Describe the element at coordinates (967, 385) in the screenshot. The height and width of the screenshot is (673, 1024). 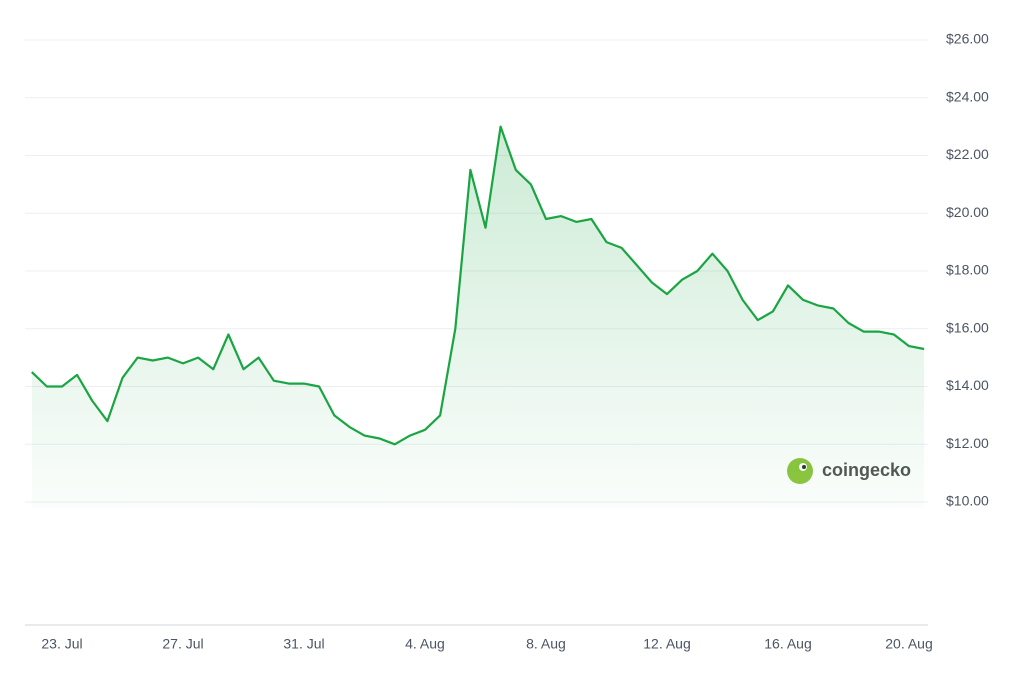
I see `y-tick-label: $14.00` at that location.